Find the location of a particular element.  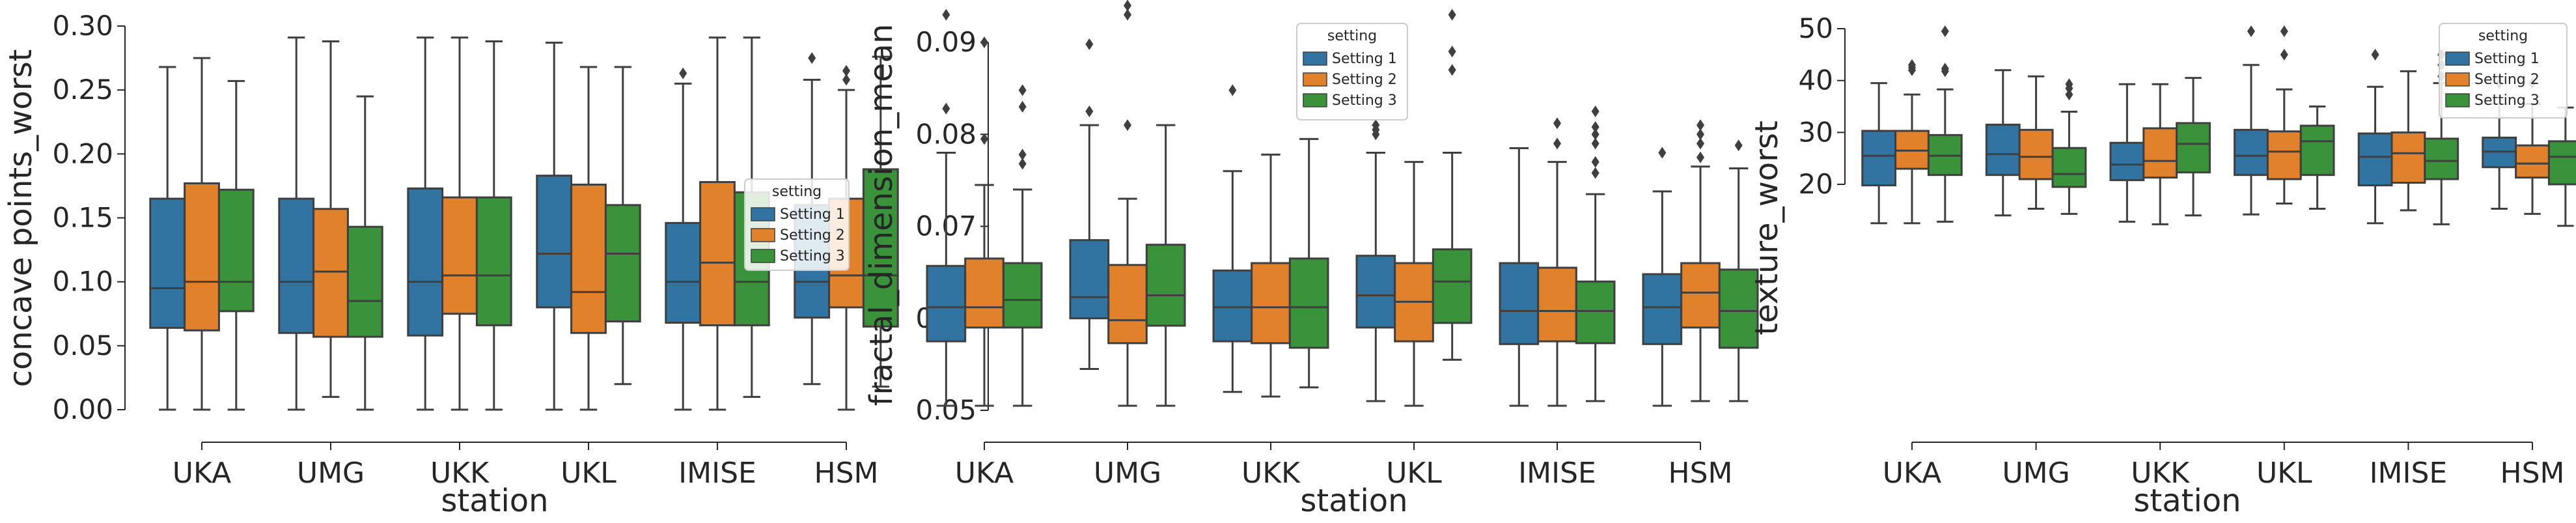

y-tick-label: 0.25 is located at coordinates (82, 90).